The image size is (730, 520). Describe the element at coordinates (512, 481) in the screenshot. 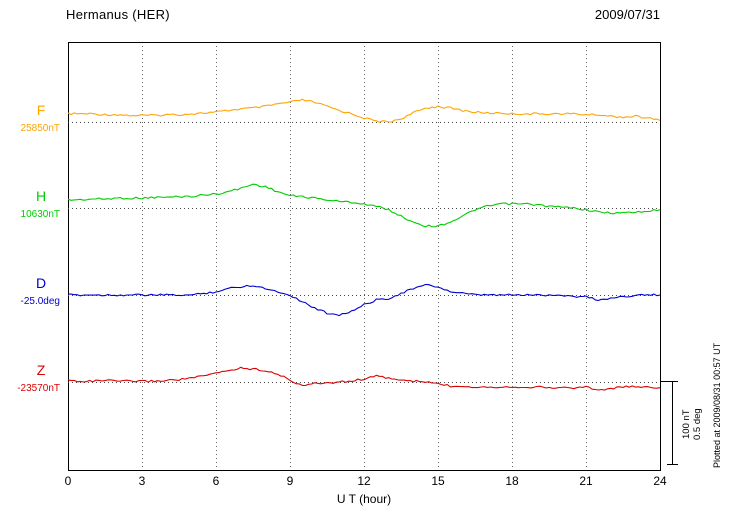

I see `x-tick-label: 18` at that location.